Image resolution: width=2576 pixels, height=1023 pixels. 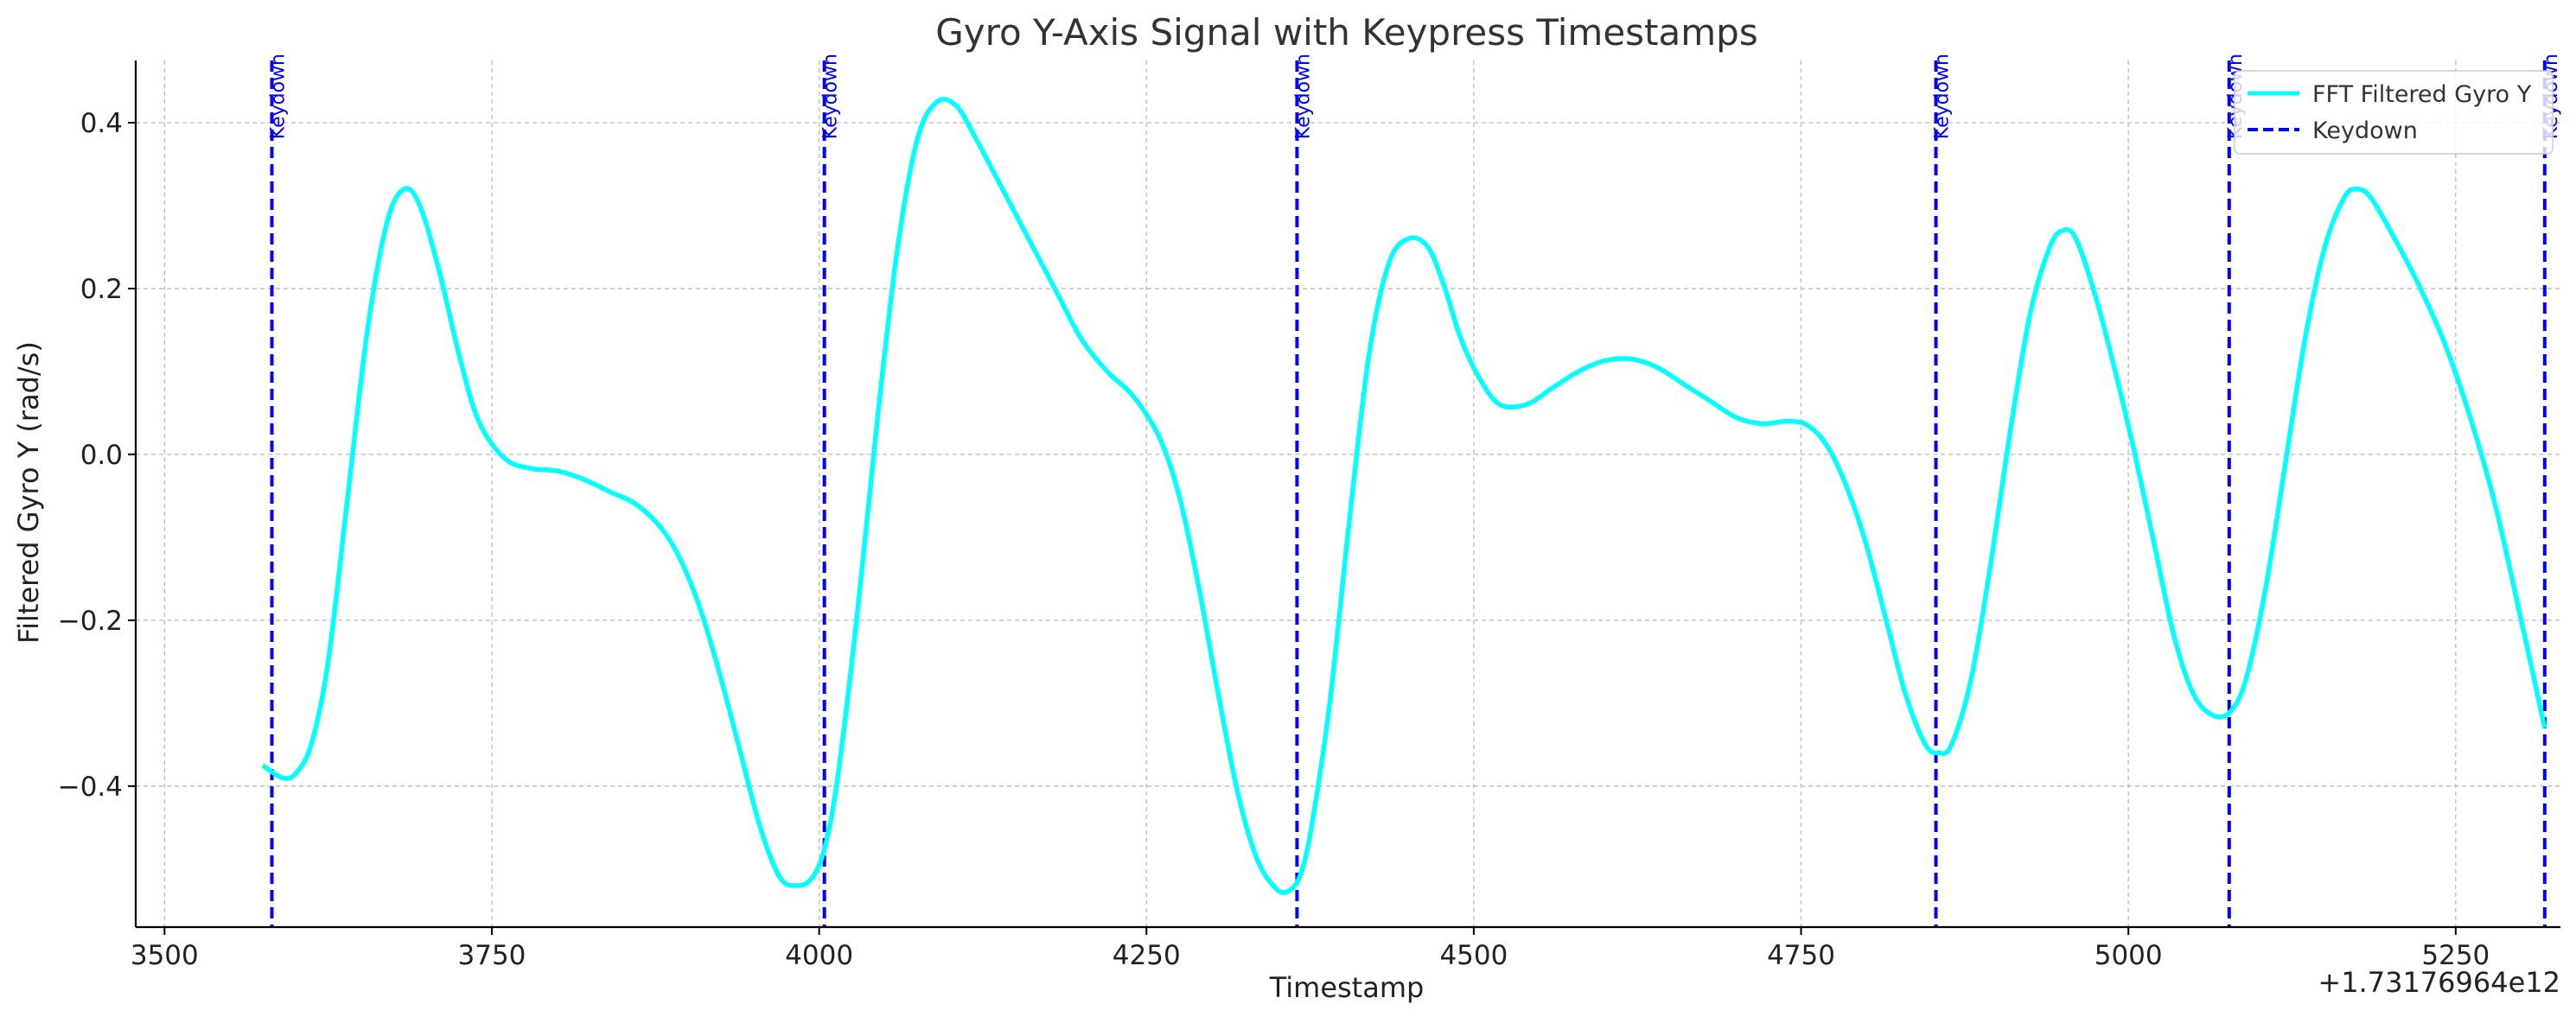 I want to click on x-tick-label: 3750, so click(x=492, y=956).